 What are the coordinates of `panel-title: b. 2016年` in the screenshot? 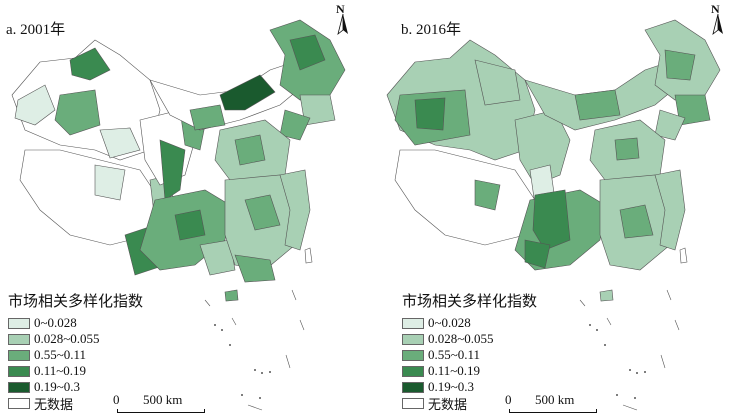 It's located at (431, 30).